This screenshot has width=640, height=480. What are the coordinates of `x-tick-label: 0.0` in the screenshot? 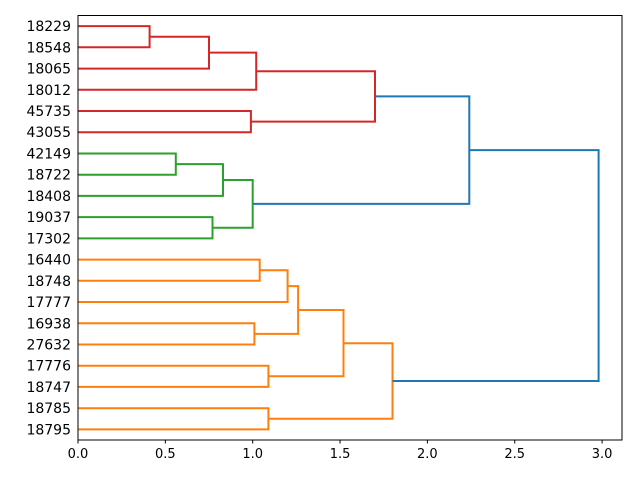 It's located at (78, 454).